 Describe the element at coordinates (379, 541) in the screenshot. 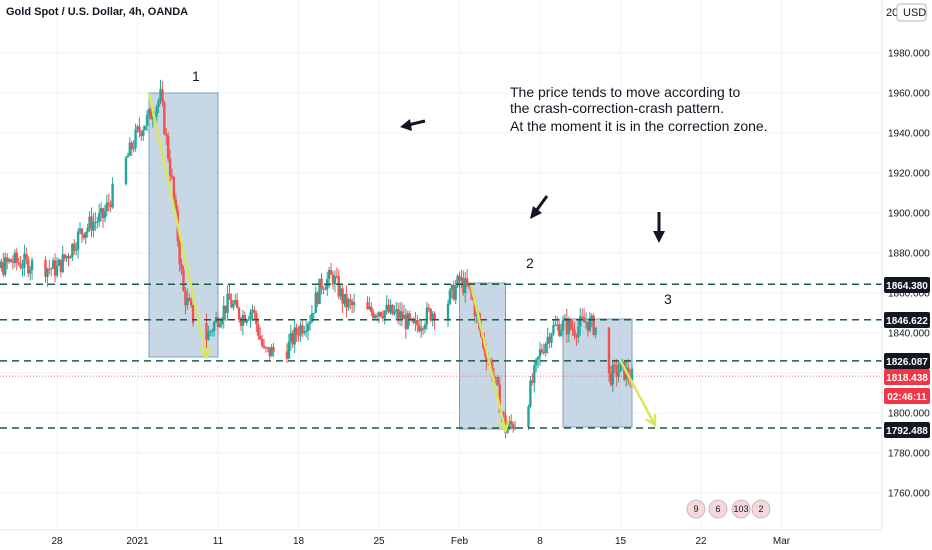

I see `x-tick-label: 25` at that location.